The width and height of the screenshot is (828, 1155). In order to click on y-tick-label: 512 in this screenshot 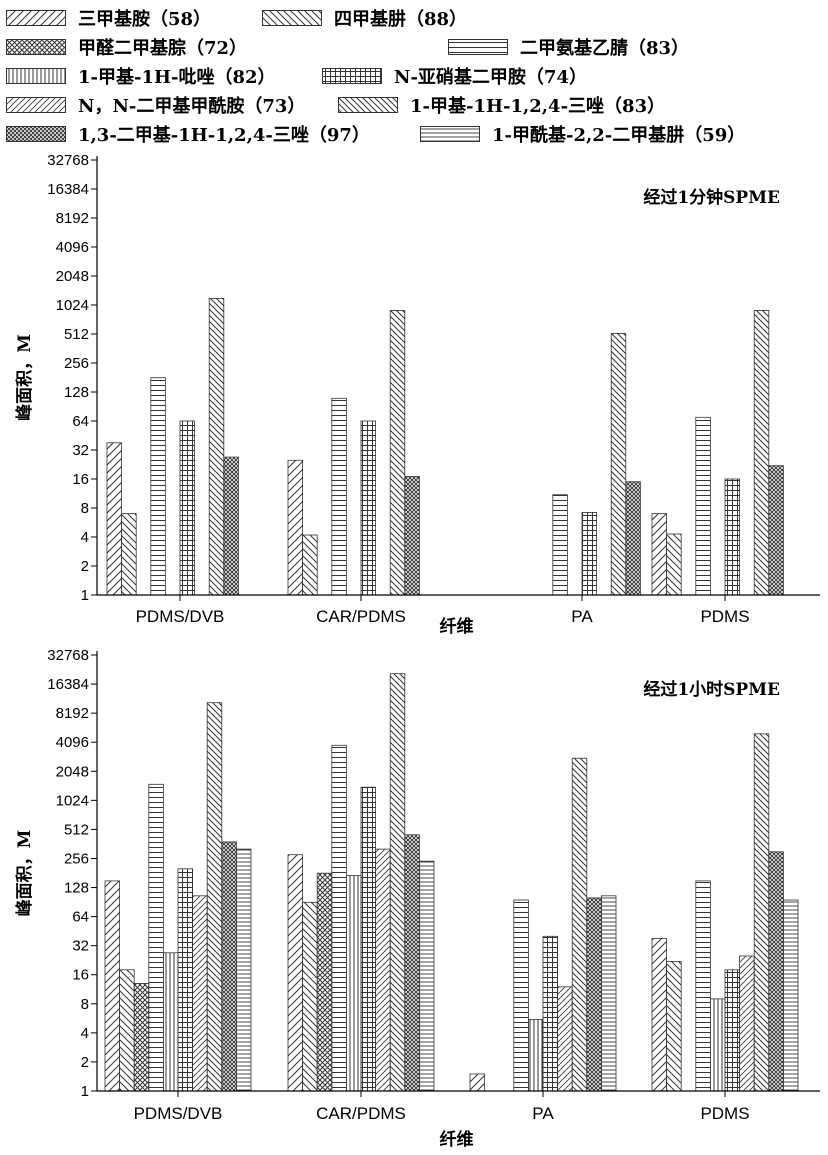, I will do `click(76, 829)`.